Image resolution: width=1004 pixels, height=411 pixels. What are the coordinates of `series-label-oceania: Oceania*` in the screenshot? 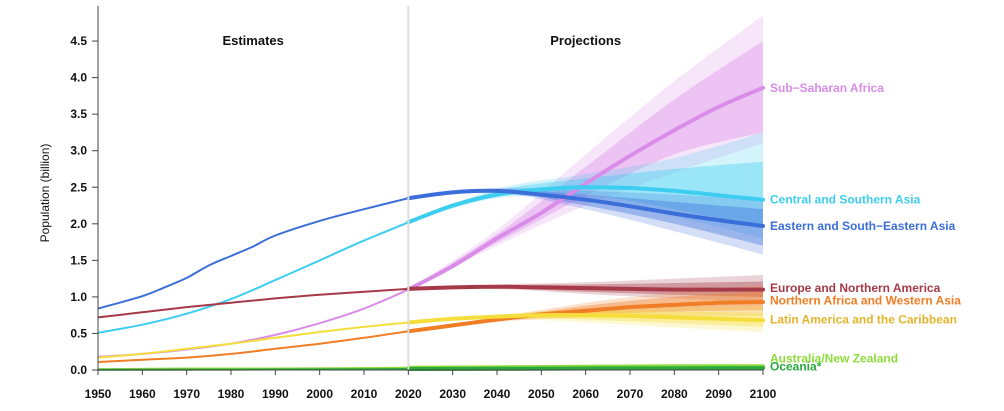 It's located at (796, 367).